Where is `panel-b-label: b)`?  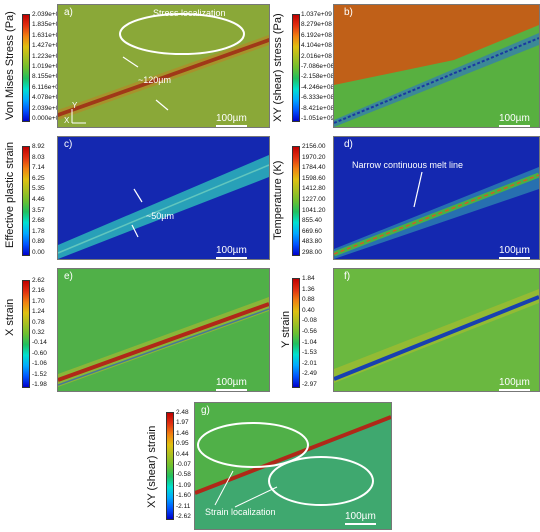 panel-b-label: b) is located at coordinates (348, 12).